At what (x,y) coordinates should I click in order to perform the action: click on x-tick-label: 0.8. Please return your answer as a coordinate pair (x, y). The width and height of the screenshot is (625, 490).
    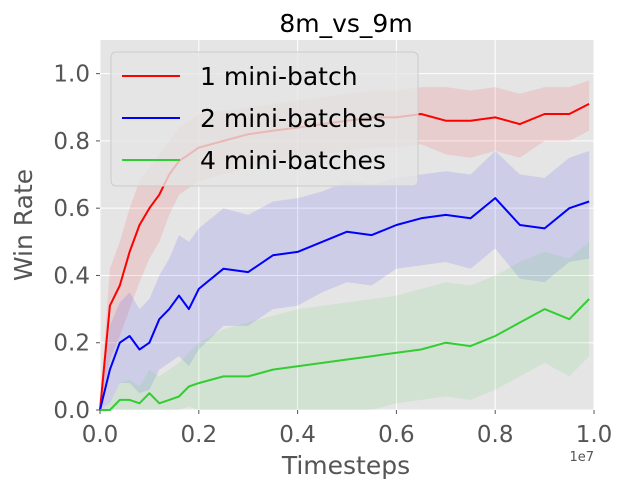
    Looking at the image, I should click on (495, 435).